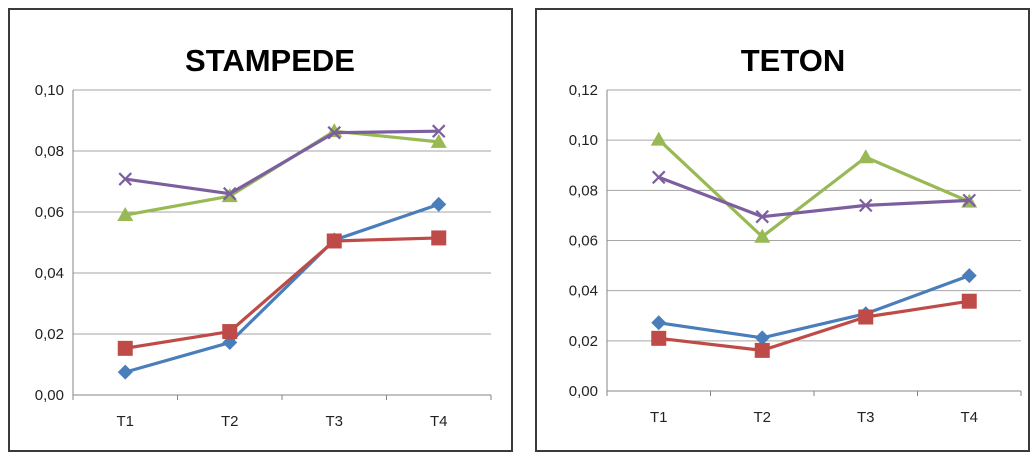 Image resolution: width=1034 pixels, height=452 pixels. Describe the element at coordinates (583, 90) in the screenshot. I see `y-tick-label: 0,12` at that location.